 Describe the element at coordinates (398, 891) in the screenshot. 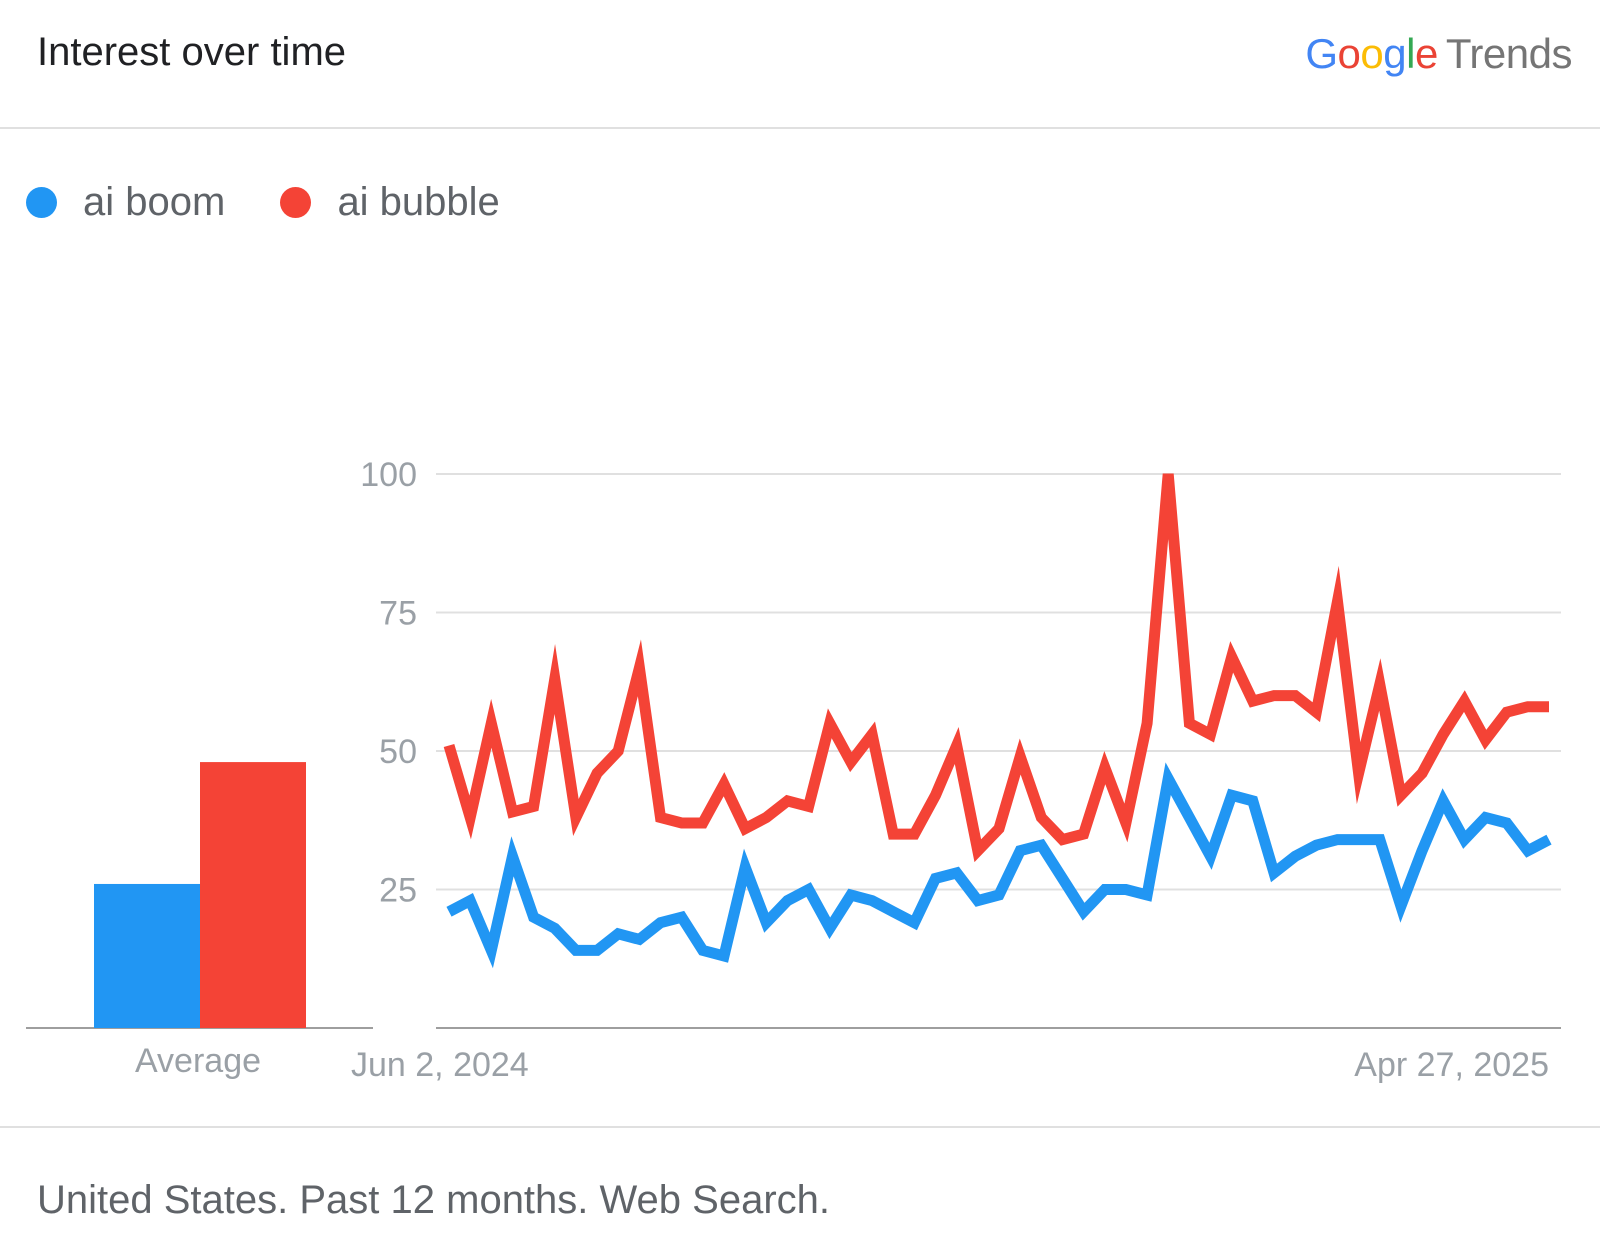

I see `y-tick-label: 25` at that location.